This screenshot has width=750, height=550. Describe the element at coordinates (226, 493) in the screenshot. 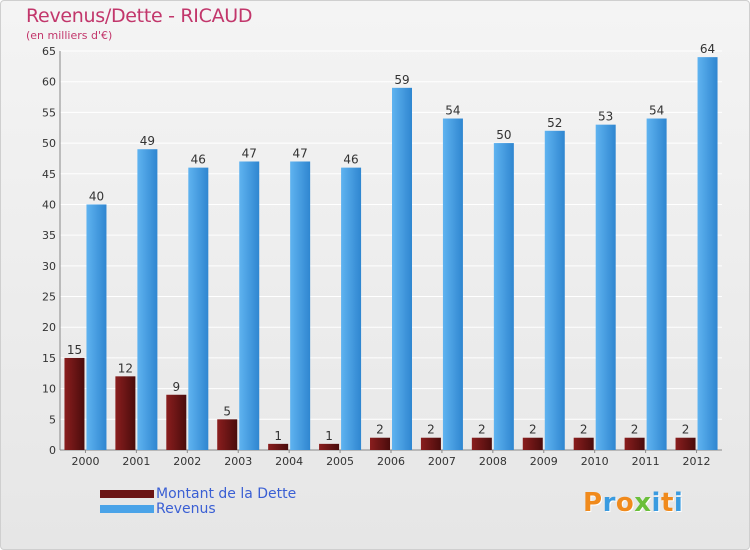

I see `legend-label-dette: Montant de la Dette` at that location.